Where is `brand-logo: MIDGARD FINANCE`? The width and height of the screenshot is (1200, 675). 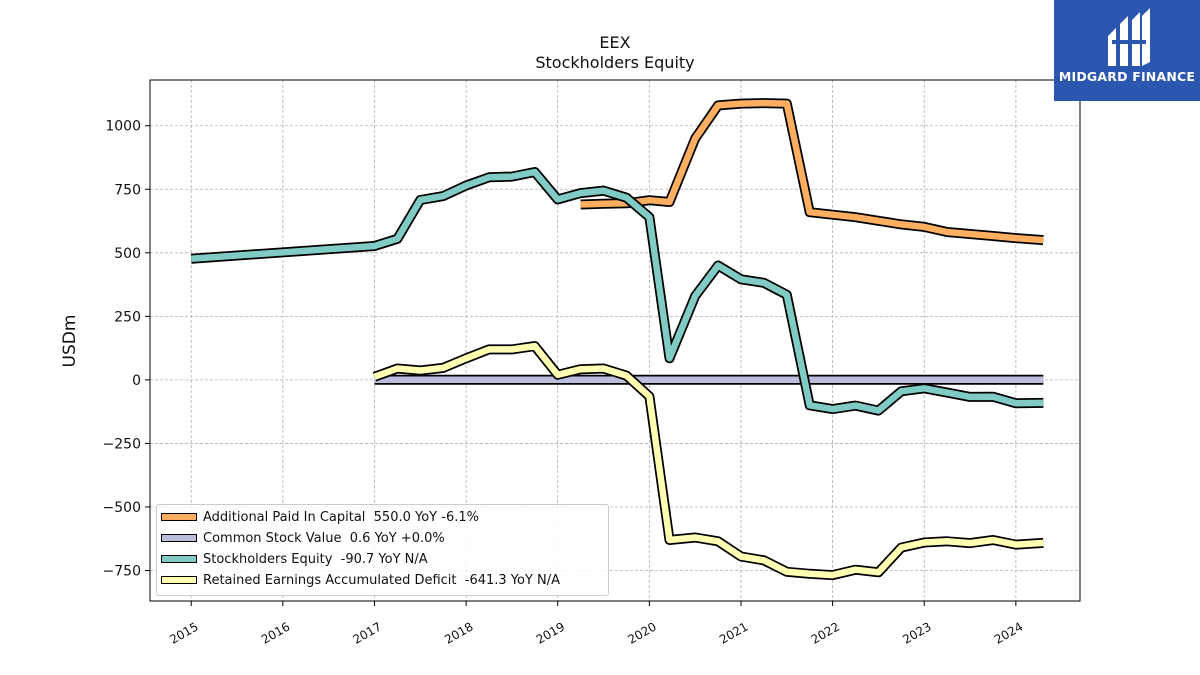 brand-logo: MIDGARD FINANCE is located at coordinates (1127, 50).